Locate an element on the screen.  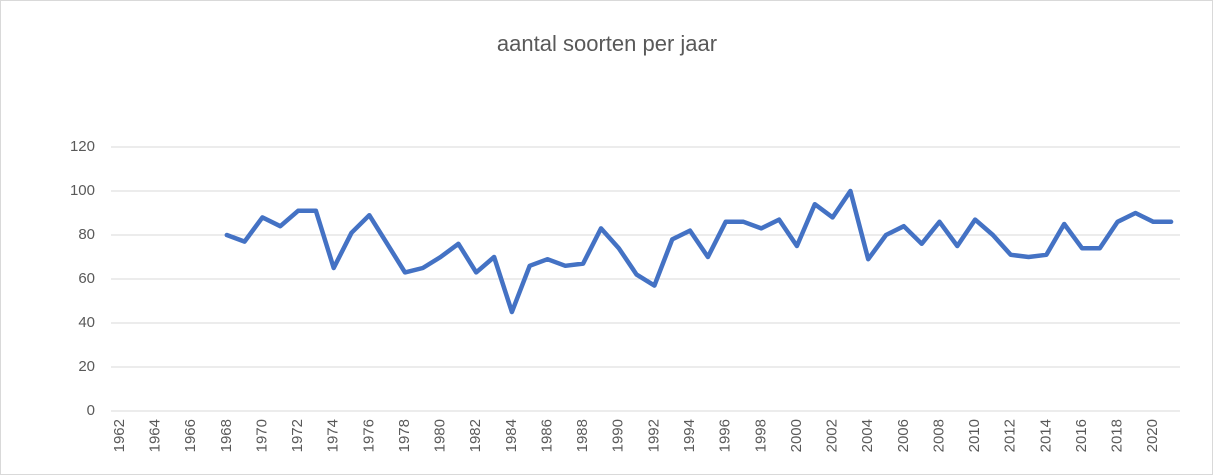
x-tick-label: 1980 is located at coordinates (440, 435).